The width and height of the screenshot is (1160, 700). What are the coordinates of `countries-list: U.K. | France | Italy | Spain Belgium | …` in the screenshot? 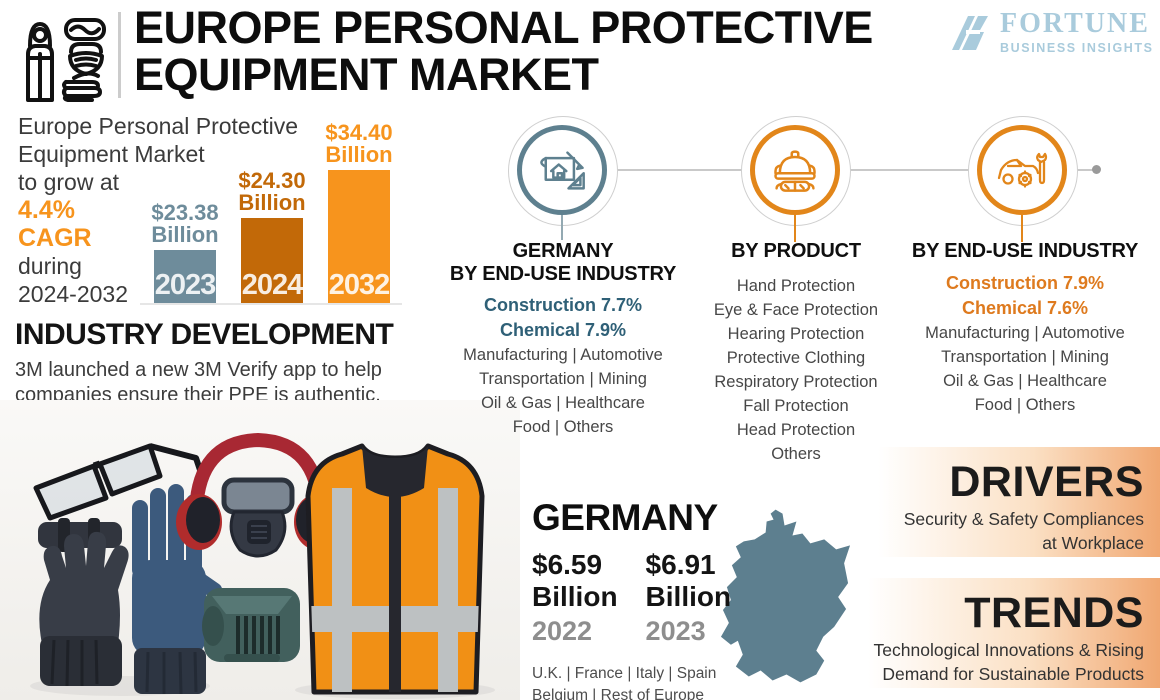 It's located at (632, 681).